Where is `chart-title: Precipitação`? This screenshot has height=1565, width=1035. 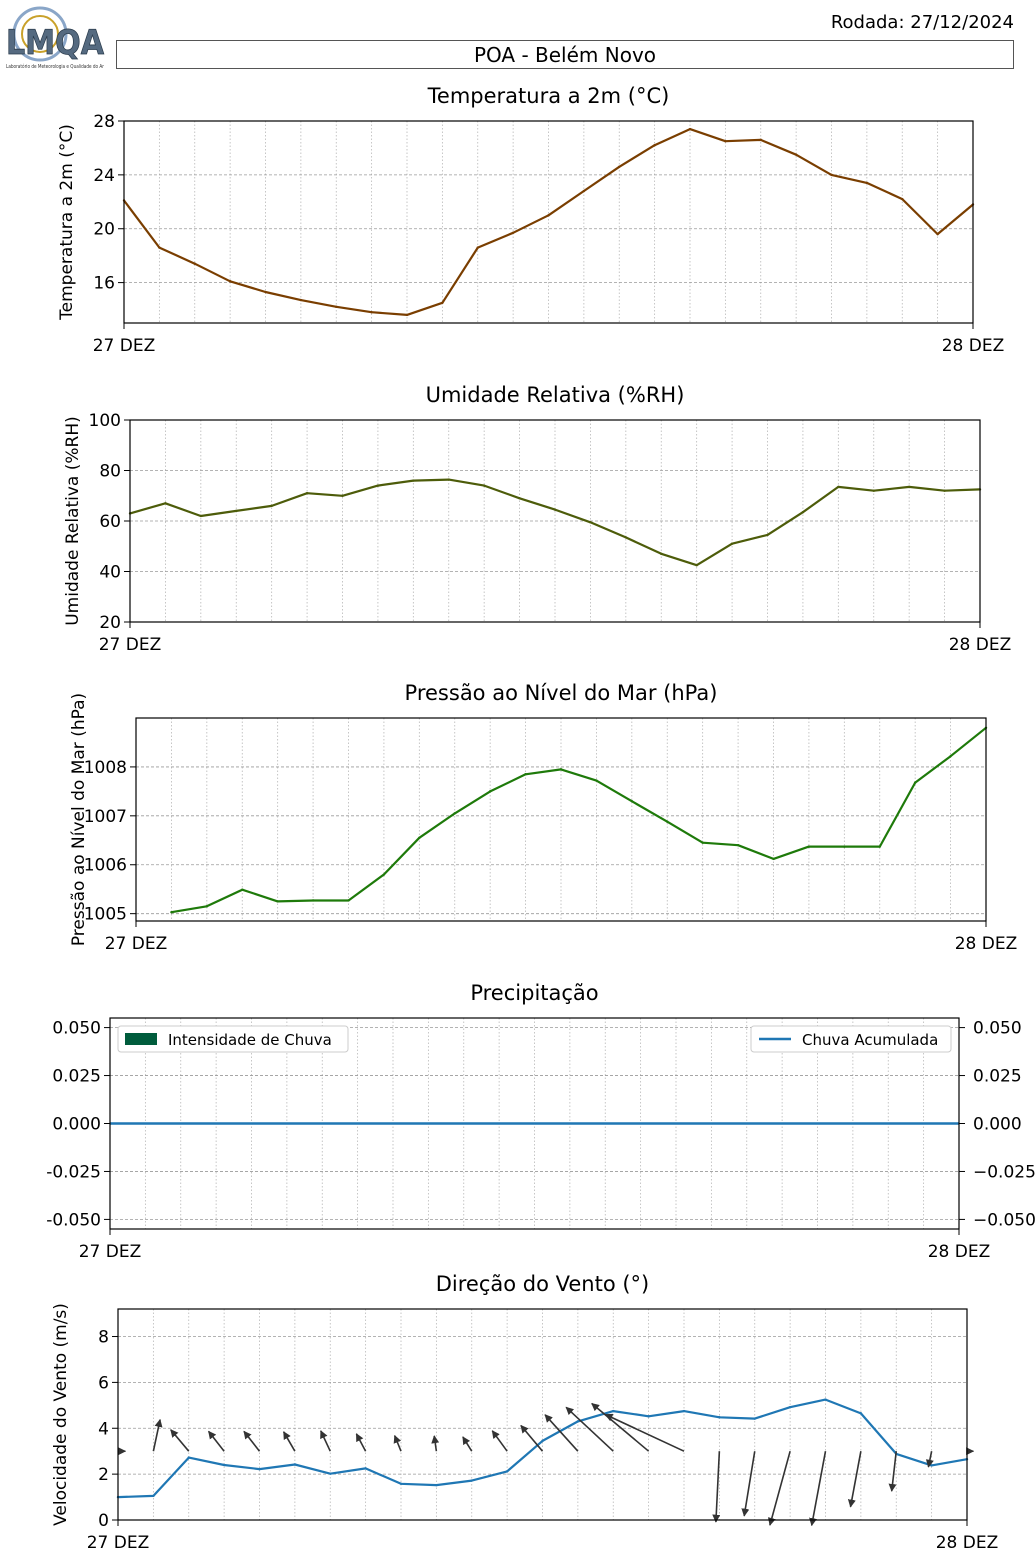 chart-title: Precipitação is located at coordinates (534, 993).